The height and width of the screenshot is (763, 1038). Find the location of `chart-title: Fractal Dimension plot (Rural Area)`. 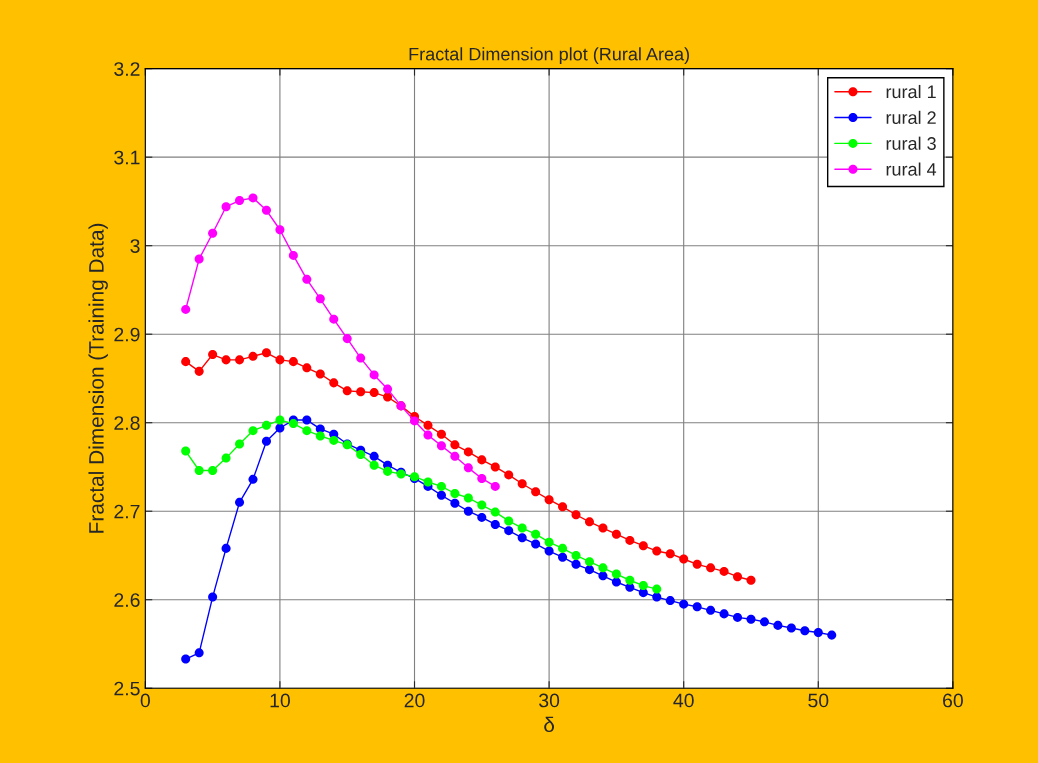

chart-title: Fractal Dimension plot (Rural Area) is located at coordinates (549, 56).